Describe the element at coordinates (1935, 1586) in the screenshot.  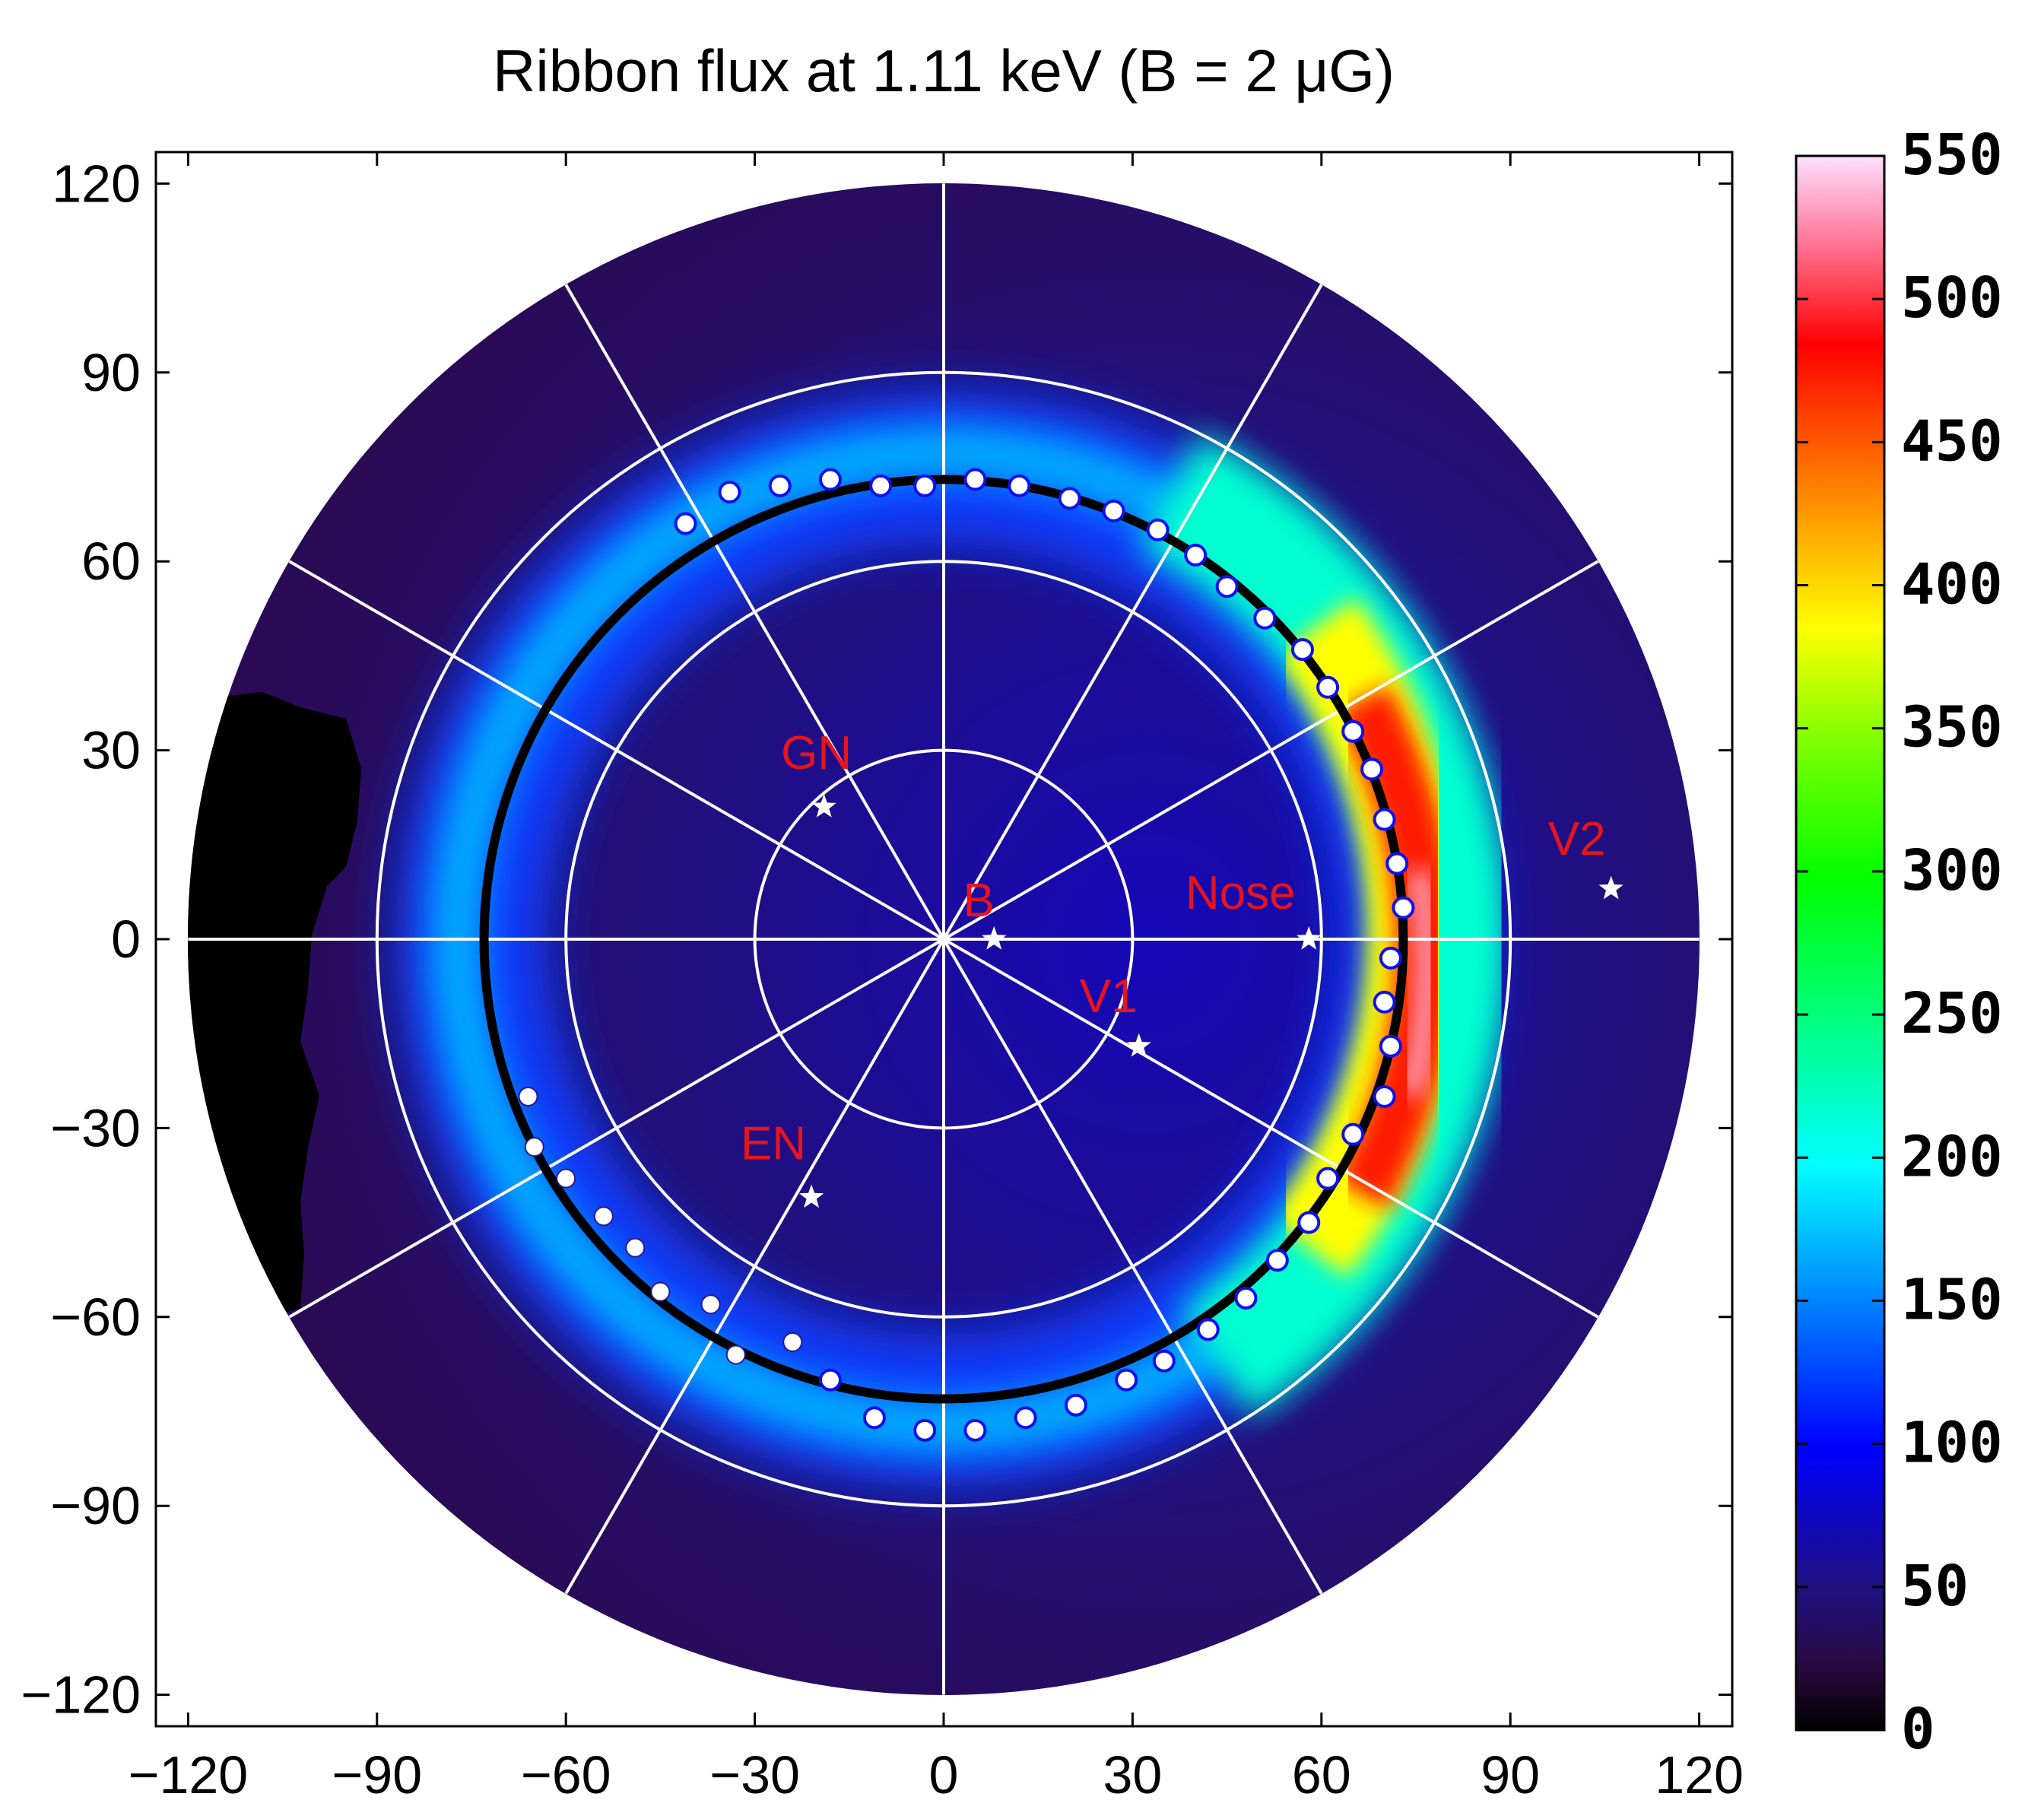
I see `colorbar-tick-label: 50` at that location.